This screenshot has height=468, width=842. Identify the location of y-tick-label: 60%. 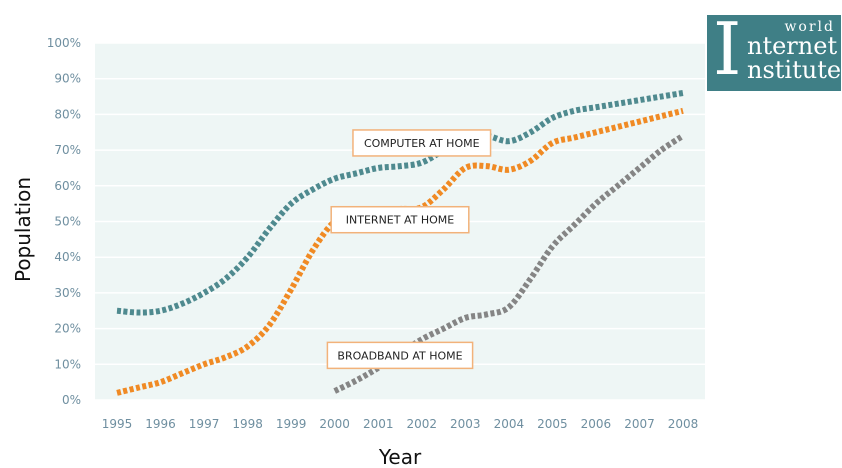
(67, 186).